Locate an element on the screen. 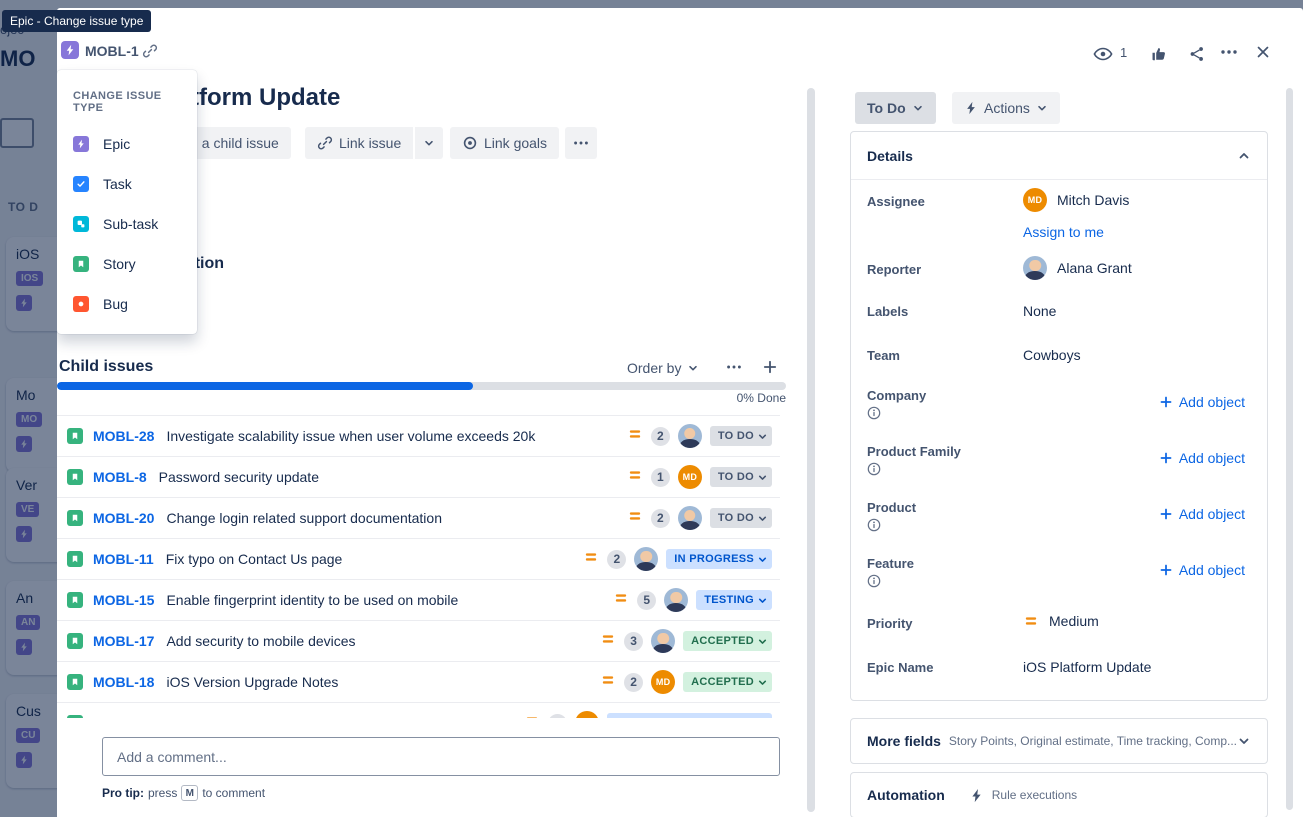 This screenshot has width=1303, height=817. progress-fill is located at coordinates (265, 386).